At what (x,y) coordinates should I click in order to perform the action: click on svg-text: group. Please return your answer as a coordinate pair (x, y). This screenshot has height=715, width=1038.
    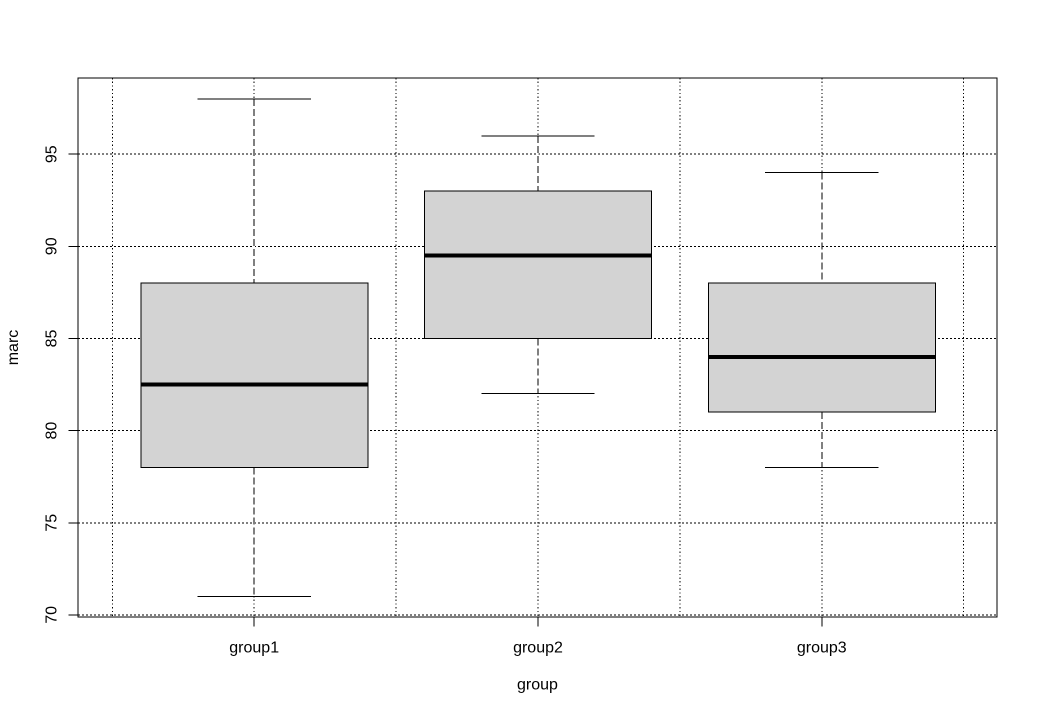
    Looking at the image, I should click on (537, 685).